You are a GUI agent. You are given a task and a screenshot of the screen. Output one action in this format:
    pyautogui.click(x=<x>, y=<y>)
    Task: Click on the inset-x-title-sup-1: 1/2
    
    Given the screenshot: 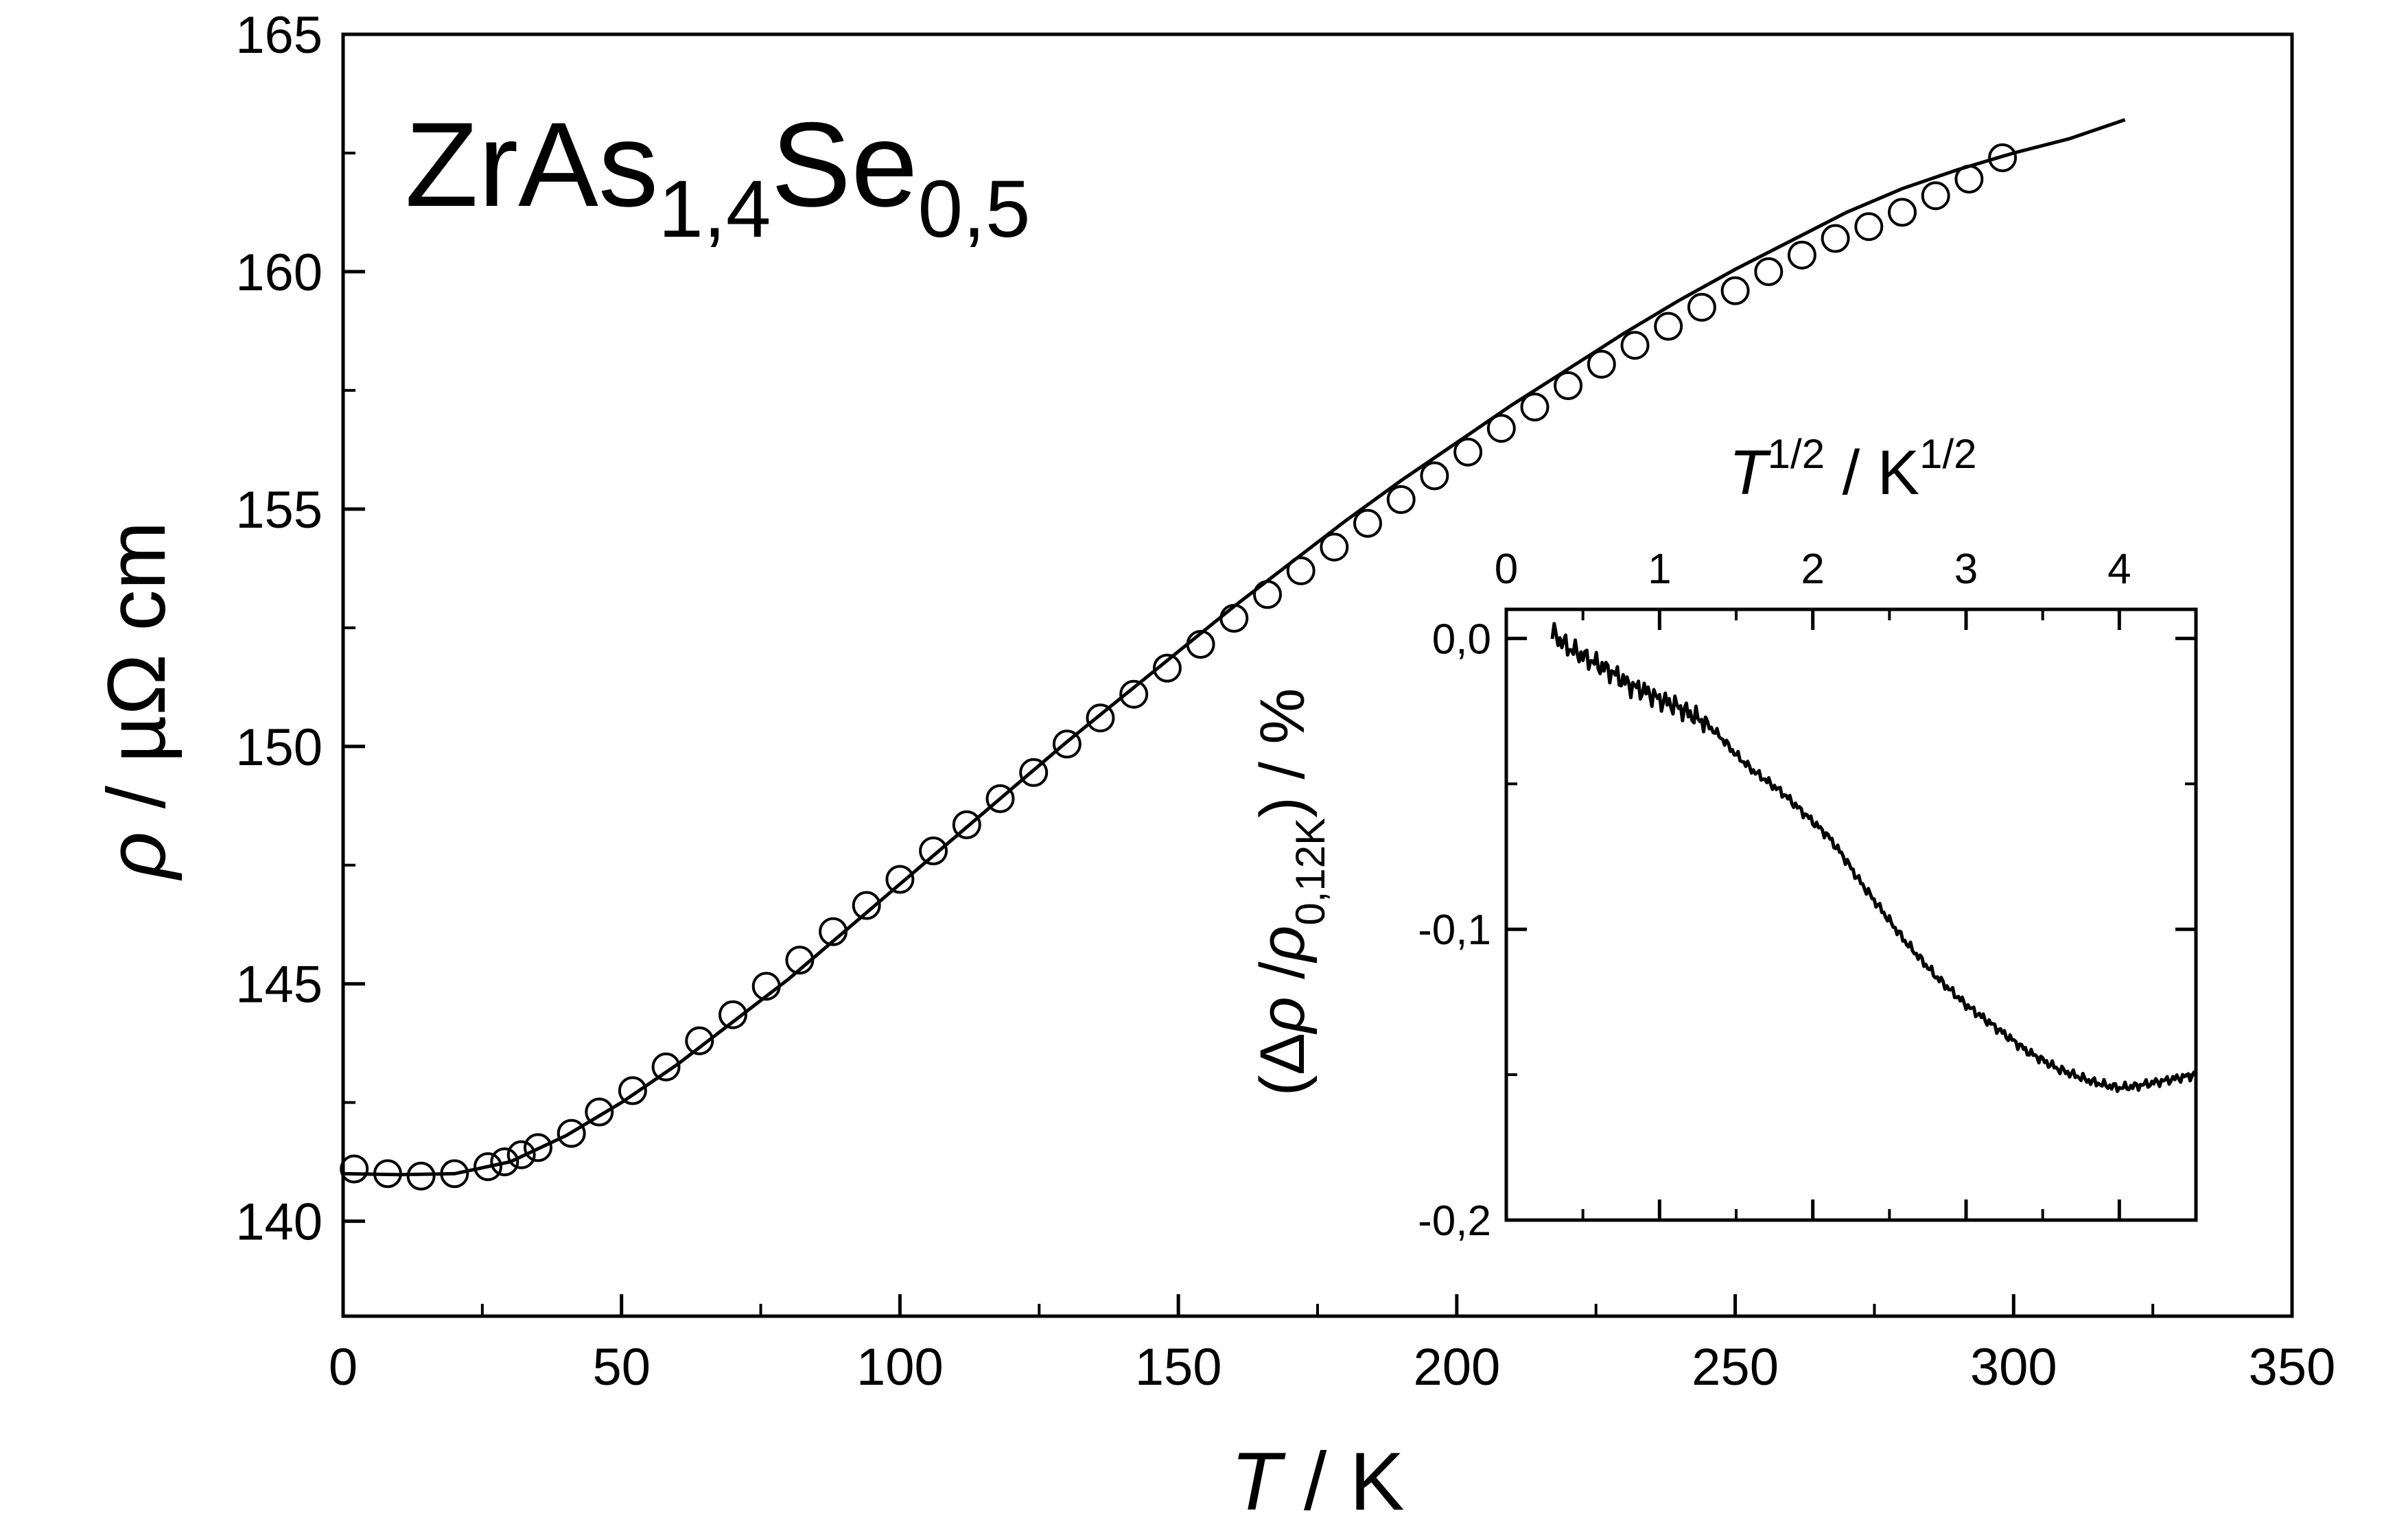 What is the action you would take?
    pyautogui.click(x=1796, y=454)
    